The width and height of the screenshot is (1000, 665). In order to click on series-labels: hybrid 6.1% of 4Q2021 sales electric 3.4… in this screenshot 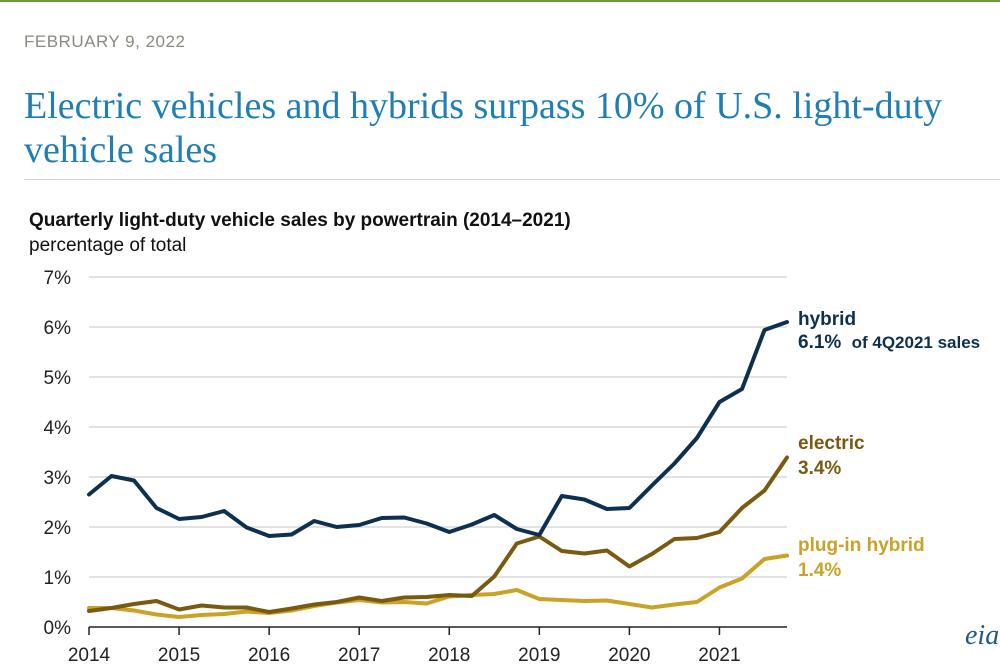, I will do `click(889, 445)`.